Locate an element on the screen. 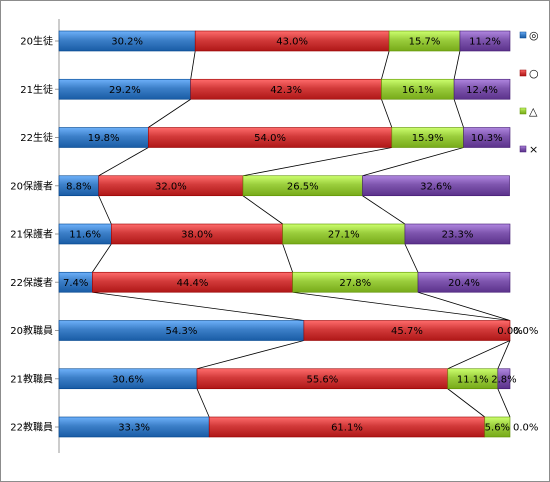 The width and height of the screenshot is (550, 482). bar-row: 21保護者 11.6% 38.0% 27.1% 23.3% is located at coordinates (260, 234).